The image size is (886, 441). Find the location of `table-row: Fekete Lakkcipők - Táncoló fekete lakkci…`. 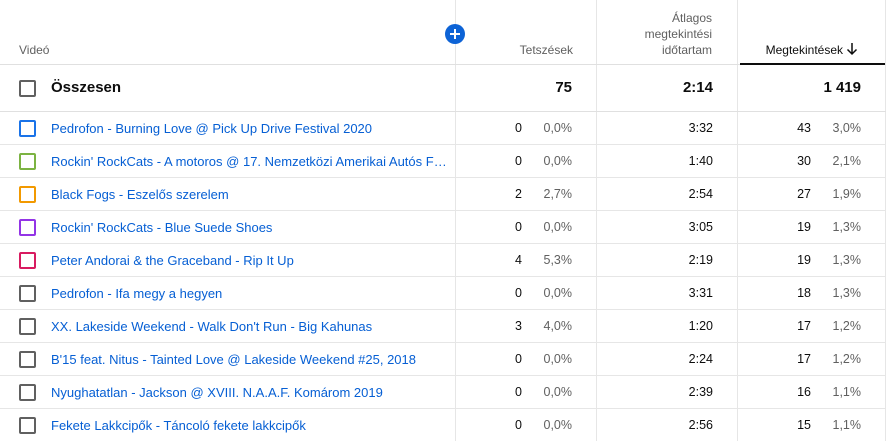

table-row: Fekete Lakkcipők - Táncoló fekete lakkci… is located at coordinates (443, 425).